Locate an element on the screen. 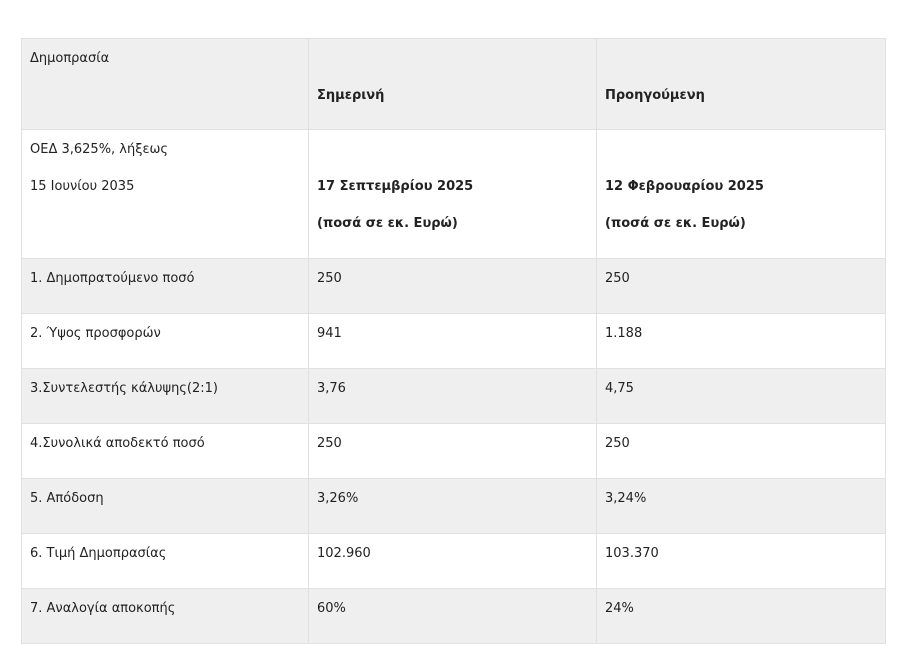  row-current-value: 60% is located at coordinates (331, 608).